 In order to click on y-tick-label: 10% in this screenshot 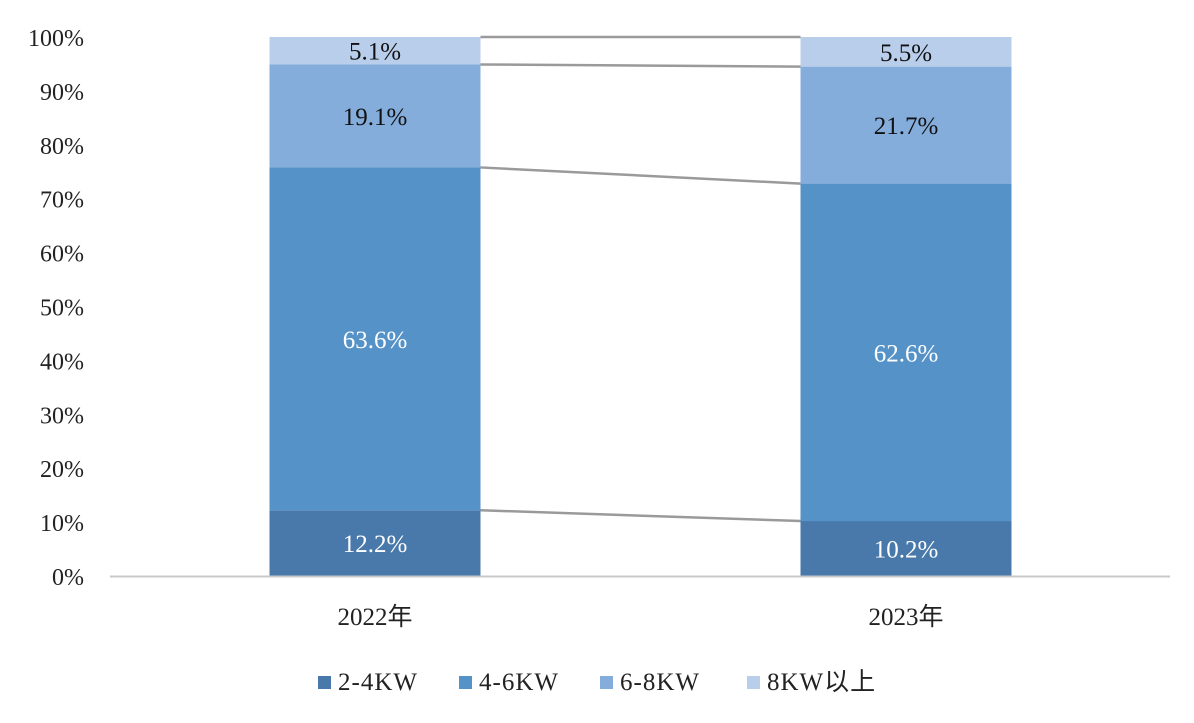, I will do `click(62, 524)`.